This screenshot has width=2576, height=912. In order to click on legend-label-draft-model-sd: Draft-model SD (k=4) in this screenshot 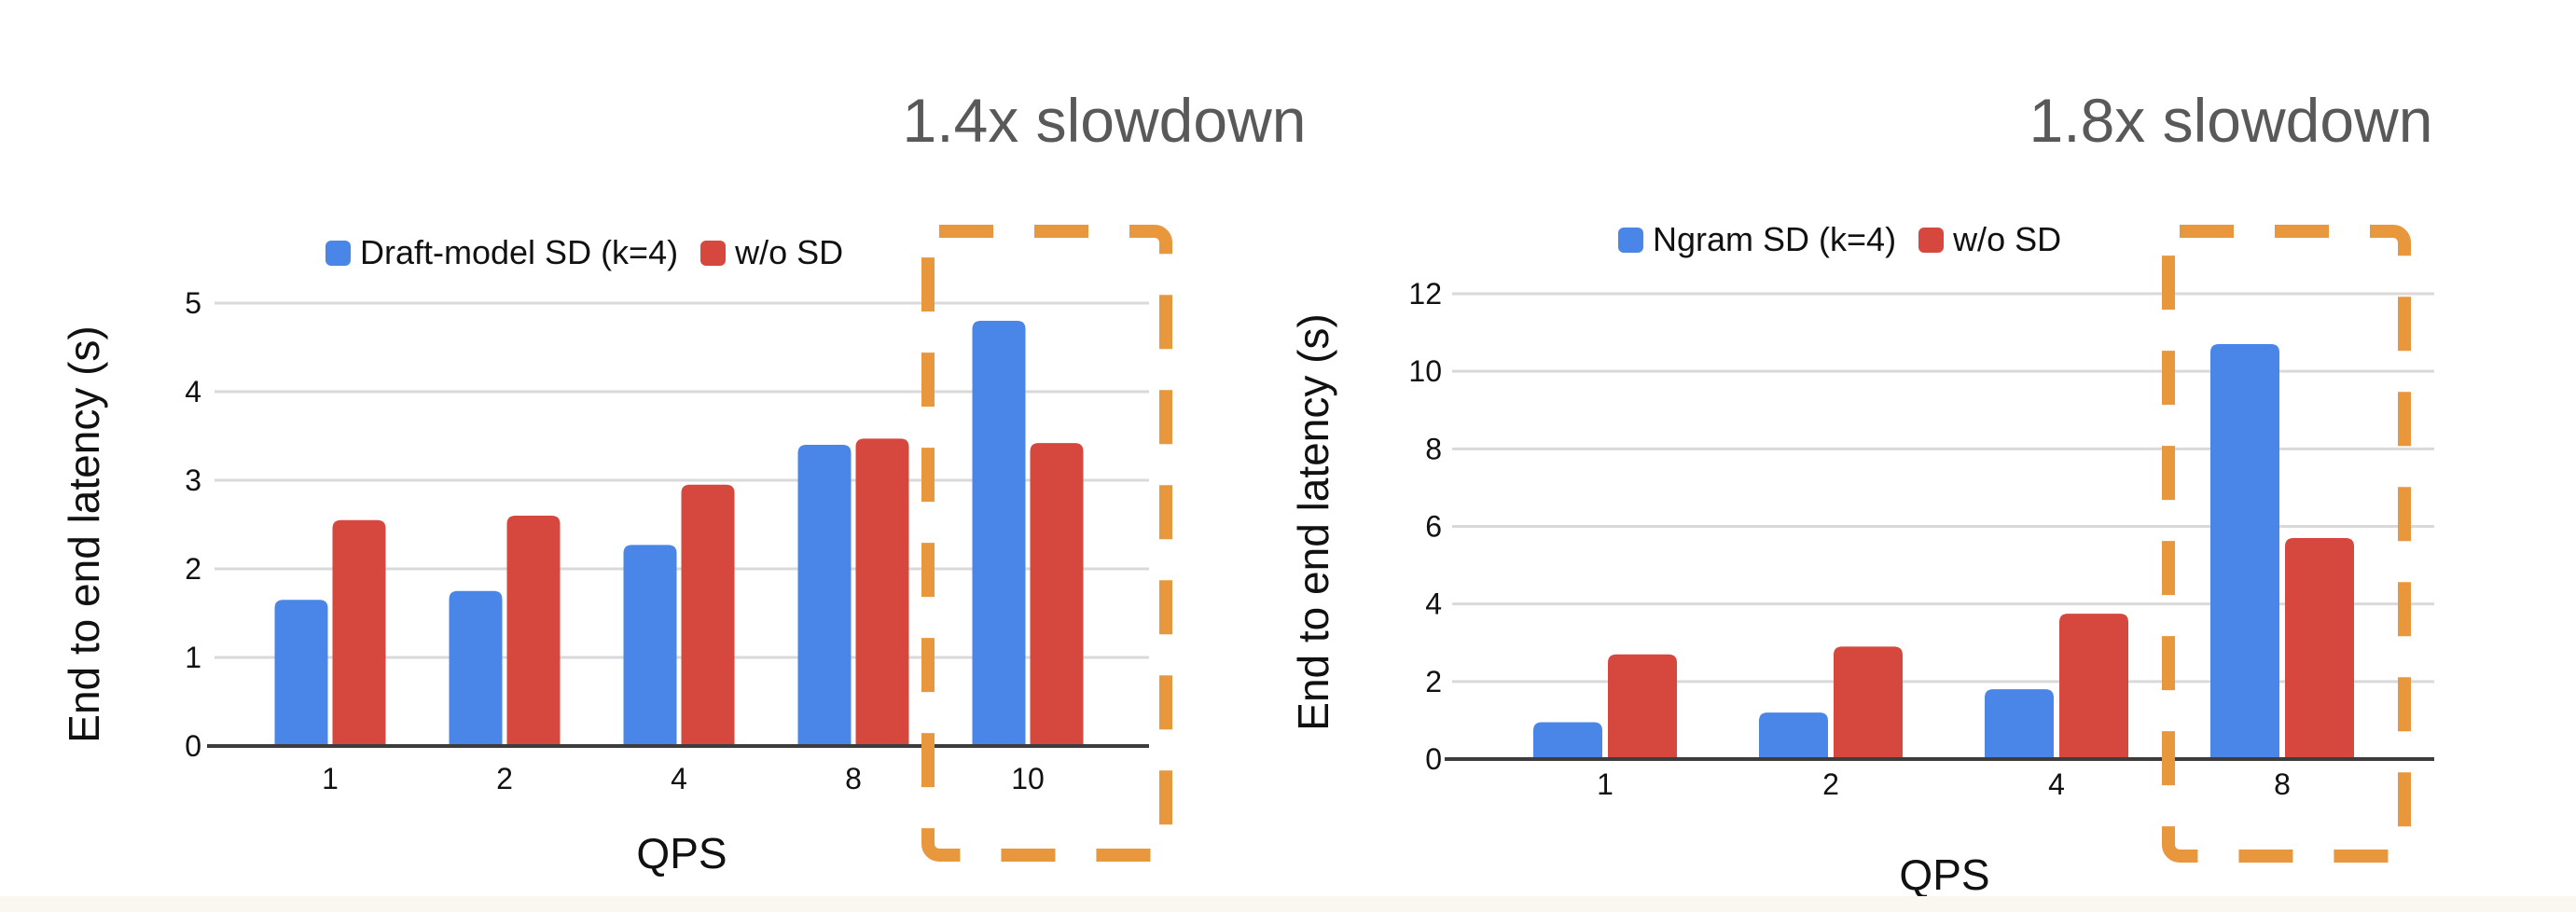, I will do `click(519, 252)`.